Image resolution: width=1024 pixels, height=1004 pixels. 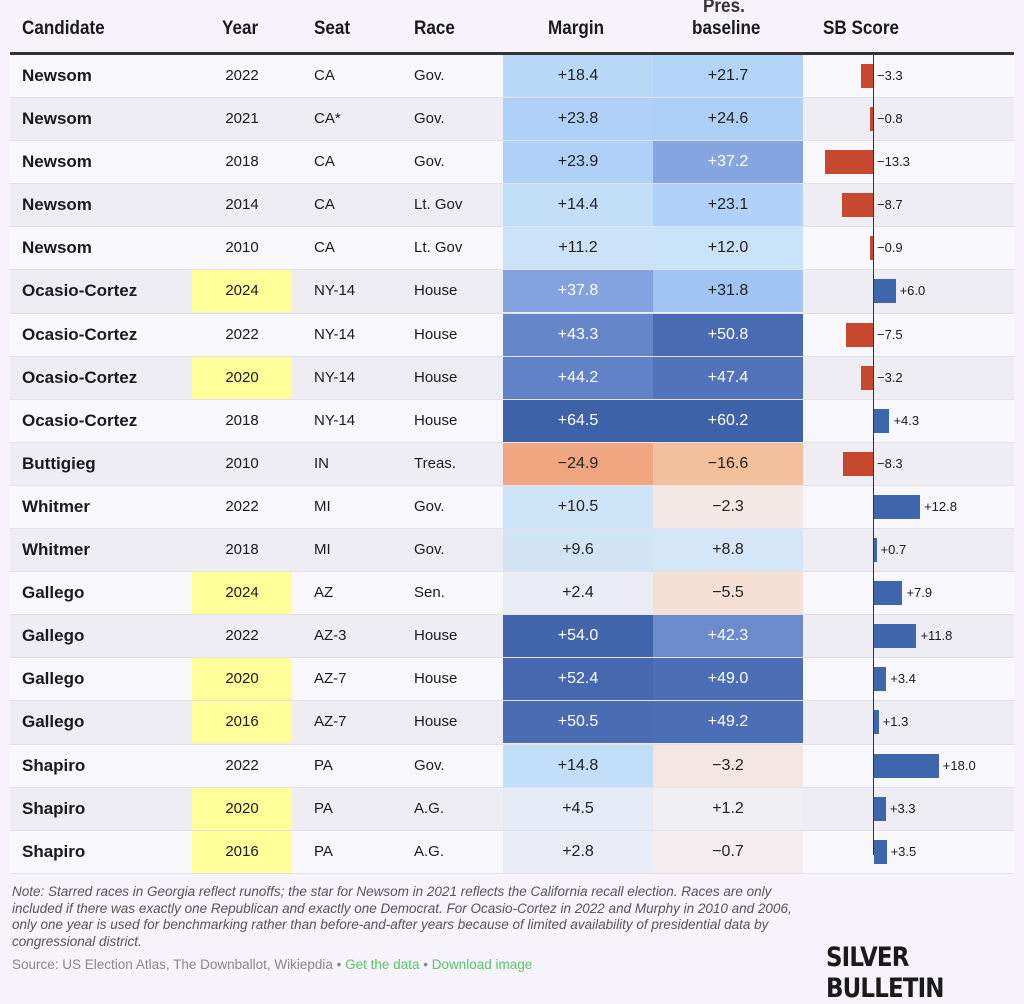 What do you see at coordinates (434, 28) in the screenshot?
I see `header-race: Race` at bounding box center [434, 28].